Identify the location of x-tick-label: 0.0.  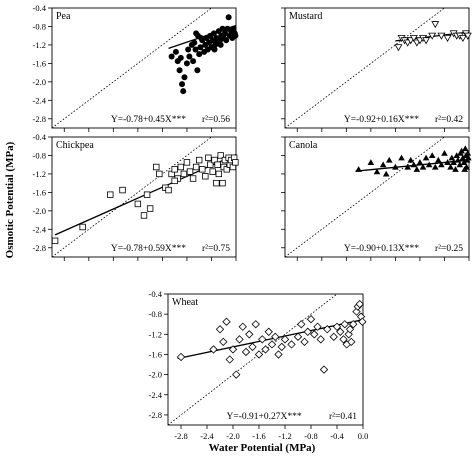
(363, 436).